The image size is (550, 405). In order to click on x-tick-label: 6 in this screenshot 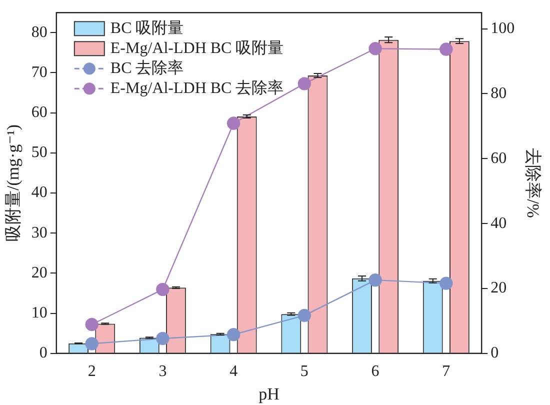, I will do `click(375, 371)`.